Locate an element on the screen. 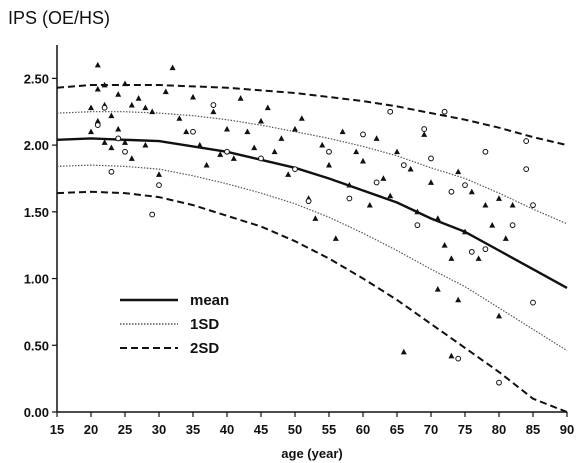 Image resolution: width=577 pixels, height=463 pixels. y-tick-label: 0.50 is located at coordinates (36, 345).